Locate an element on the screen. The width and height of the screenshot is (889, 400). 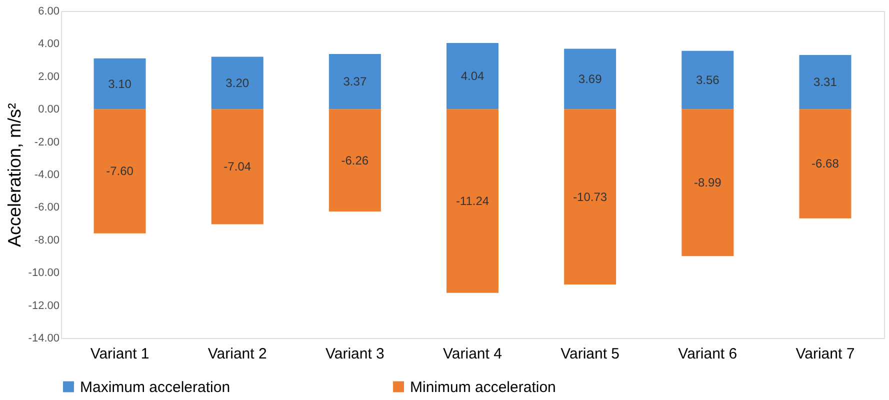
x-tick-label: Variant 5 is located at coordinates (590, 354).